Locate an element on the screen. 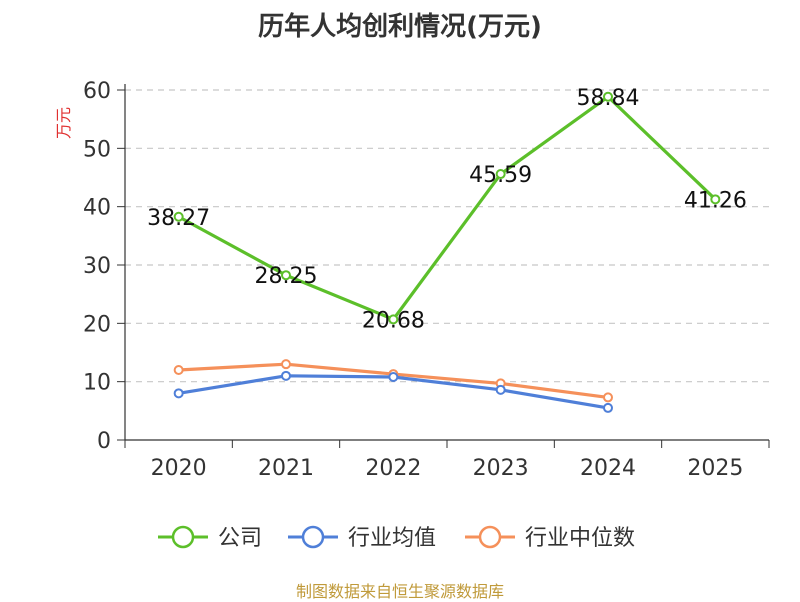  y-tick-label: 60 is located at coordinates (97, 91).